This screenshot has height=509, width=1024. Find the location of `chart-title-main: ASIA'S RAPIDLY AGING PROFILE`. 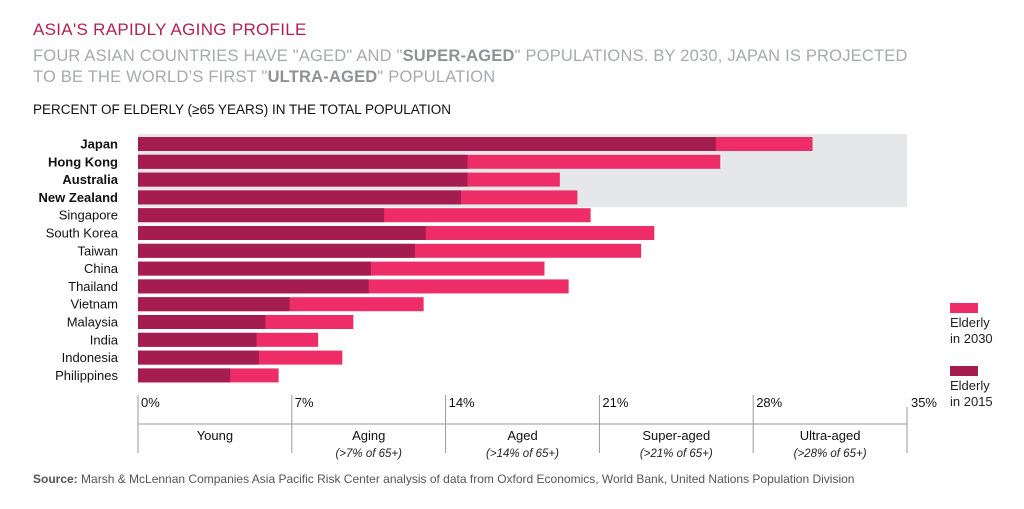

chart-title-main: ASIA'S RAPIDLY AGING PROFILE is located at coordinates (170, 29).